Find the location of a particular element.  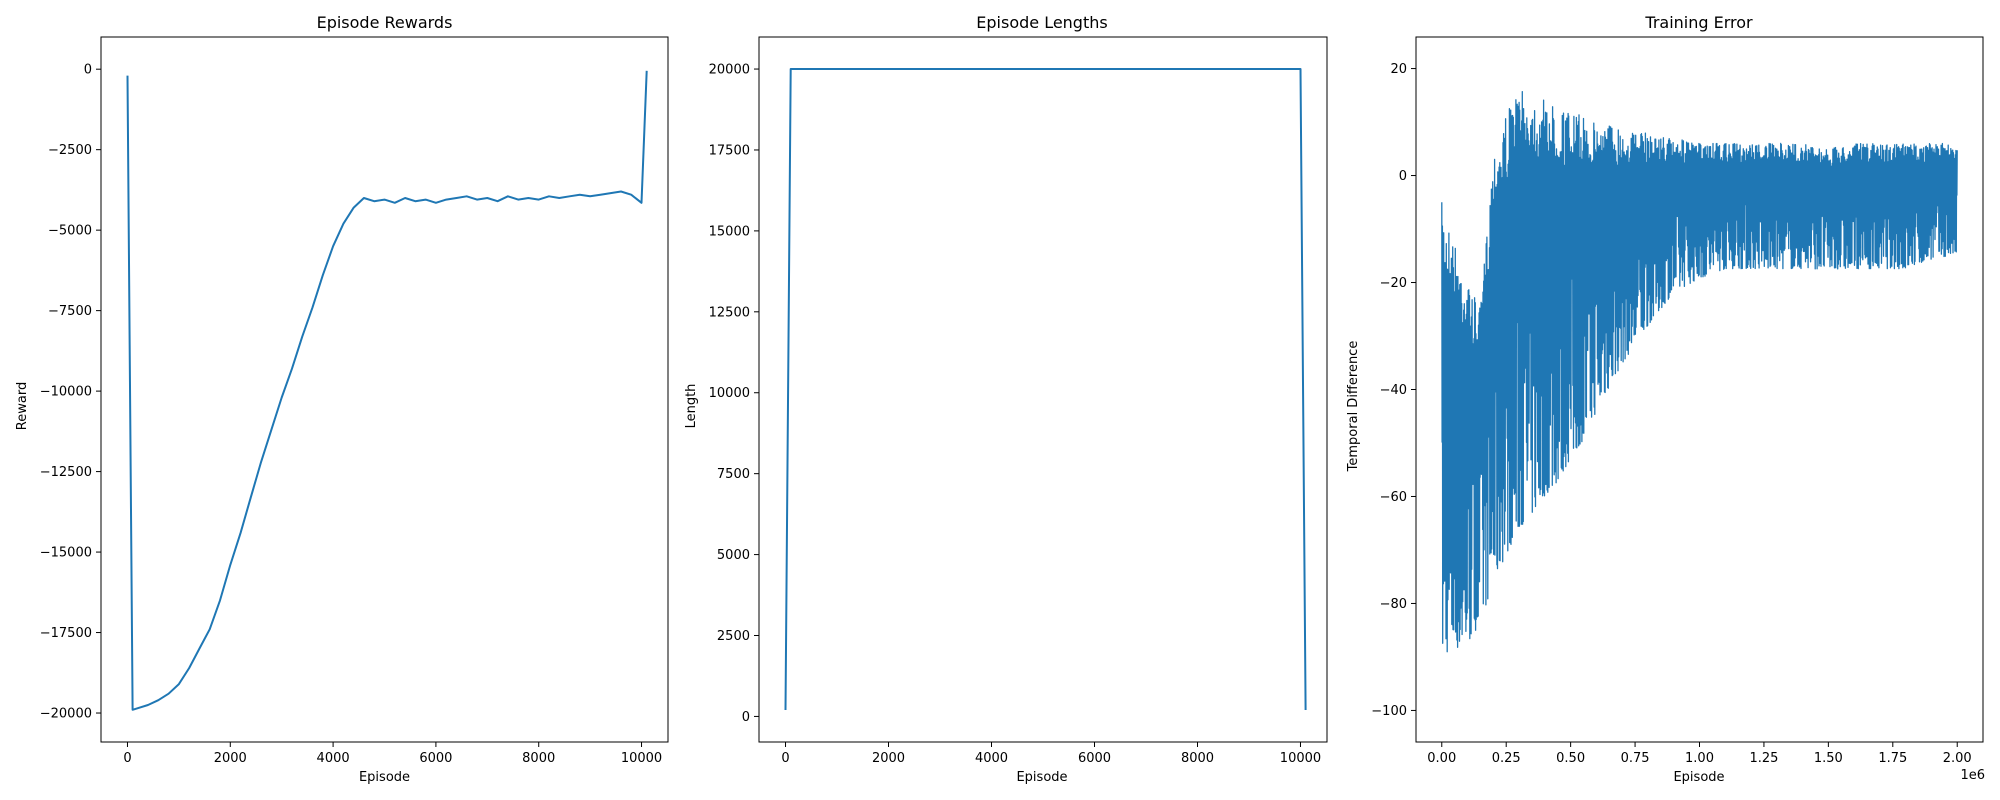

x-tick-label: 1.75 is located at coordinates (1892, 758).